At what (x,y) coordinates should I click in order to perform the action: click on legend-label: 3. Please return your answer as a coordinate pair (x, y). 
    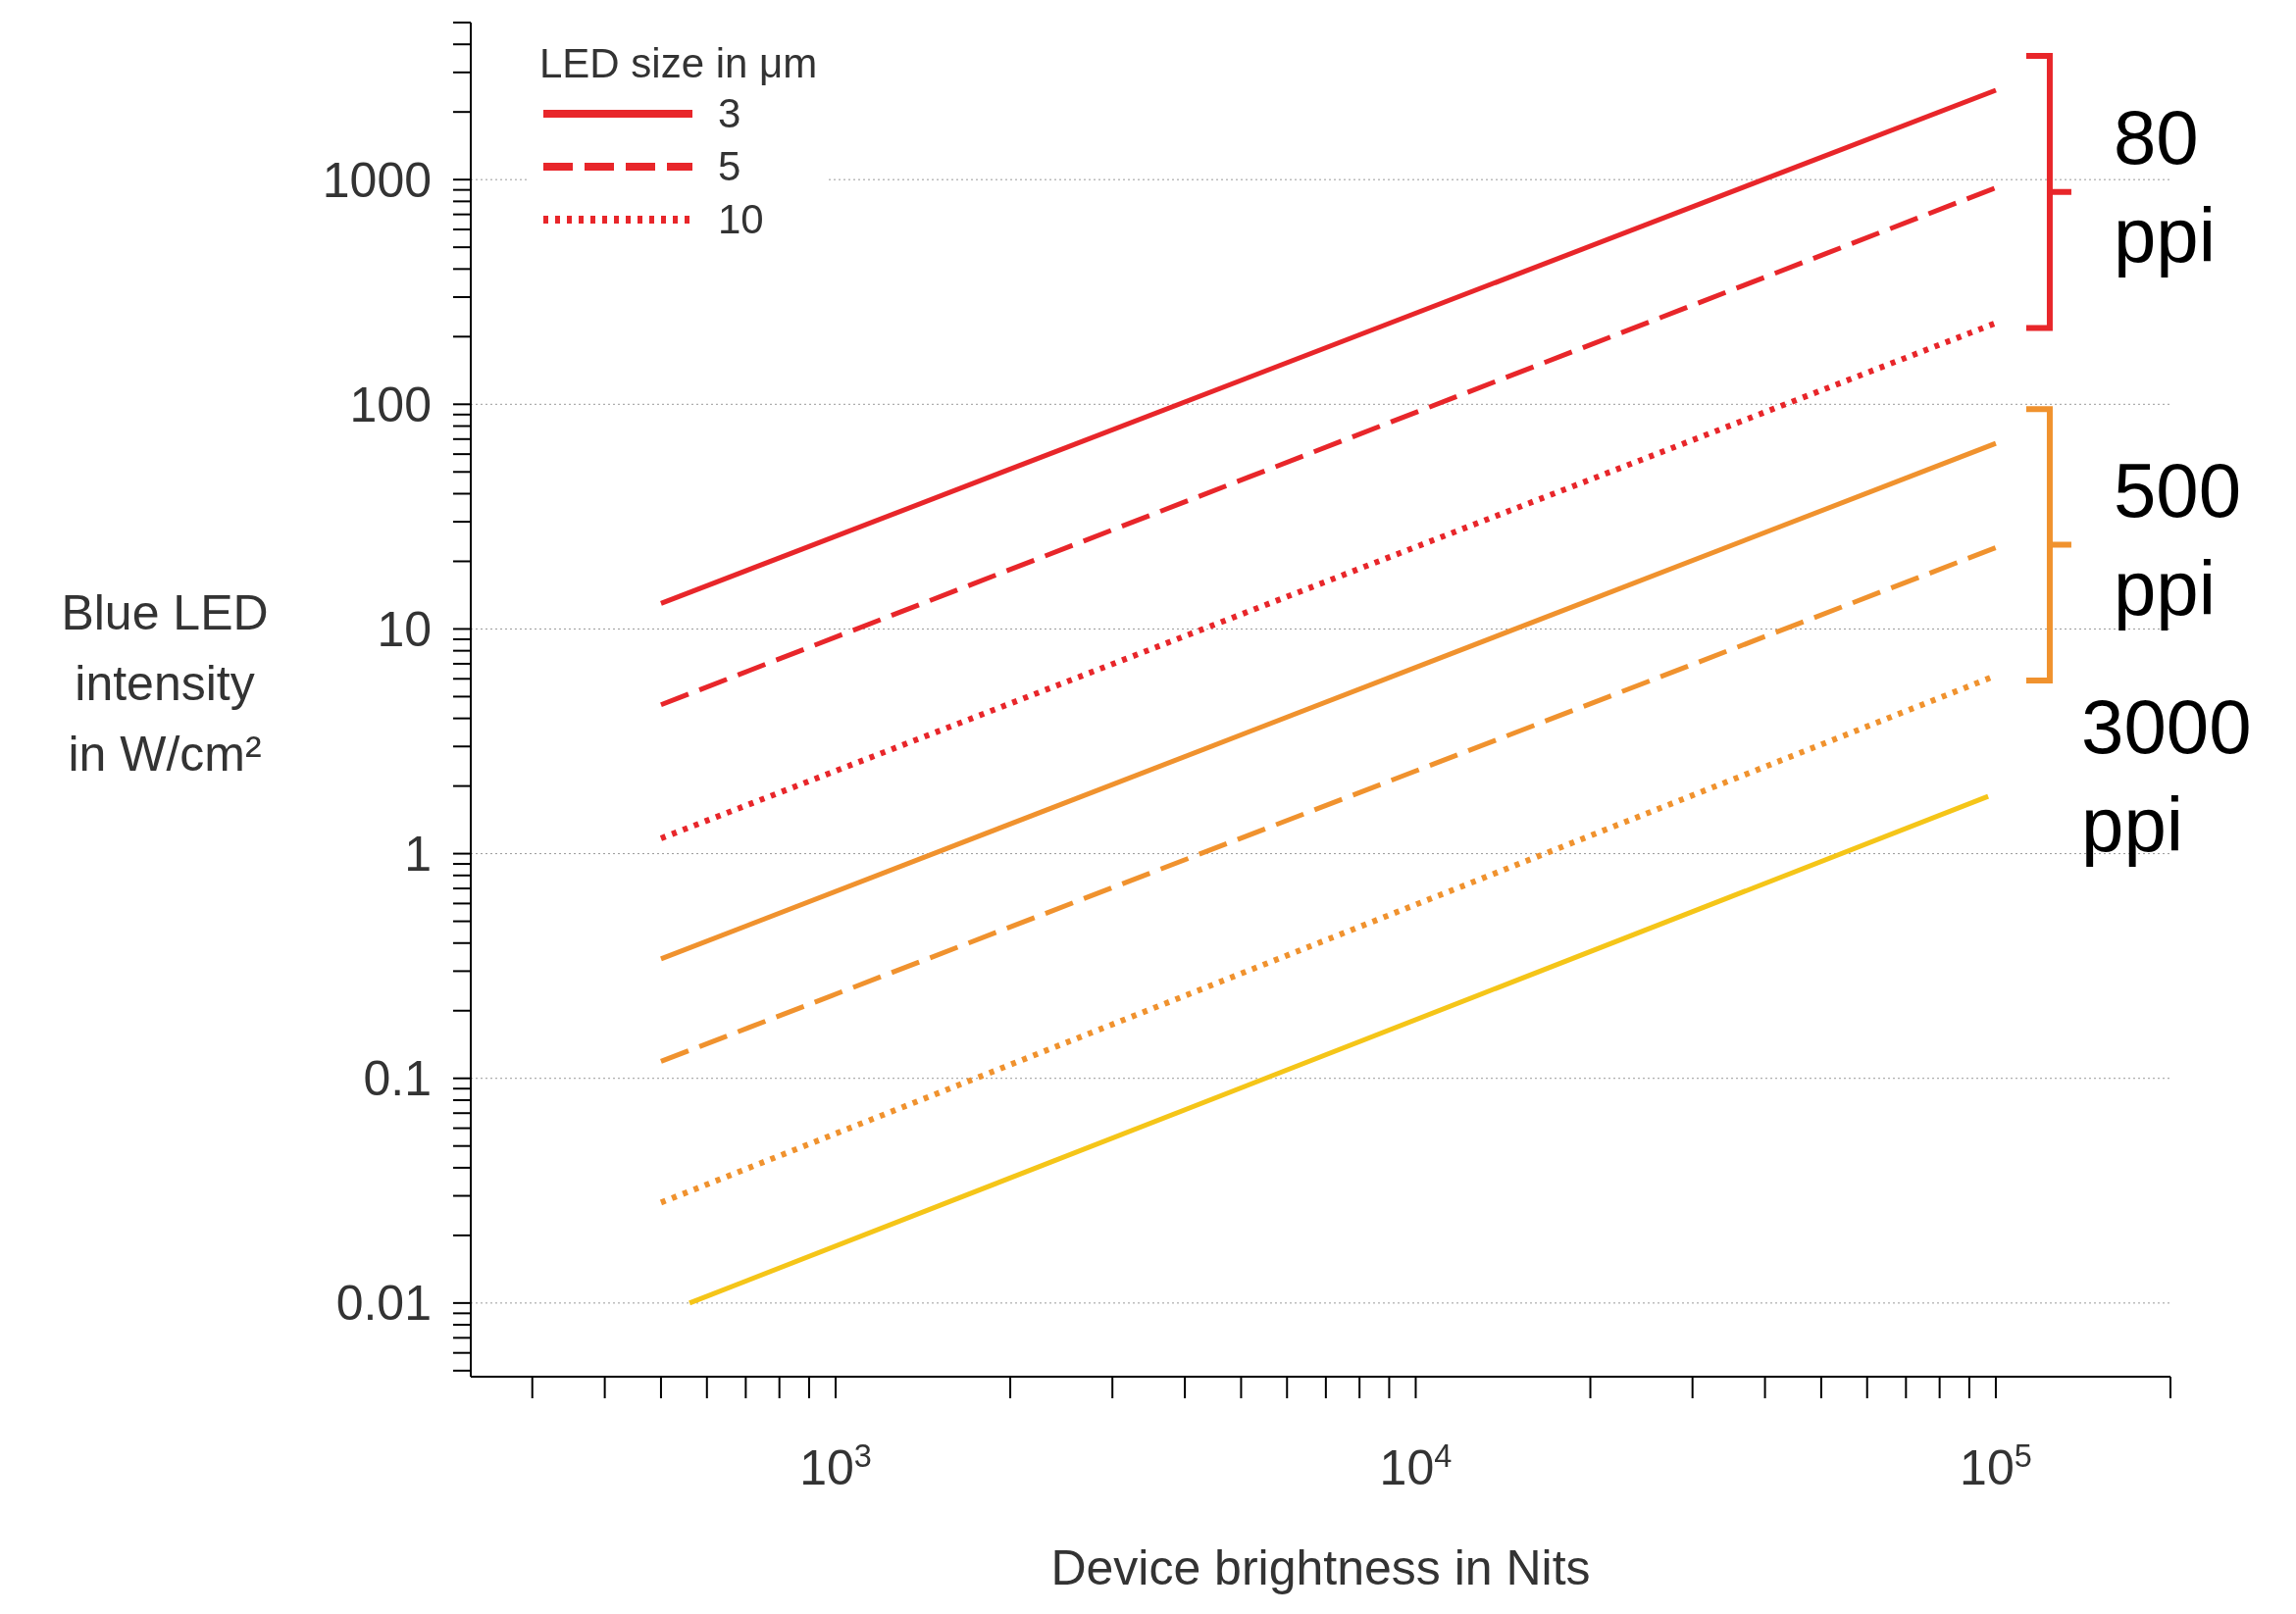
    Looking at the image, I should click on (729, 113).